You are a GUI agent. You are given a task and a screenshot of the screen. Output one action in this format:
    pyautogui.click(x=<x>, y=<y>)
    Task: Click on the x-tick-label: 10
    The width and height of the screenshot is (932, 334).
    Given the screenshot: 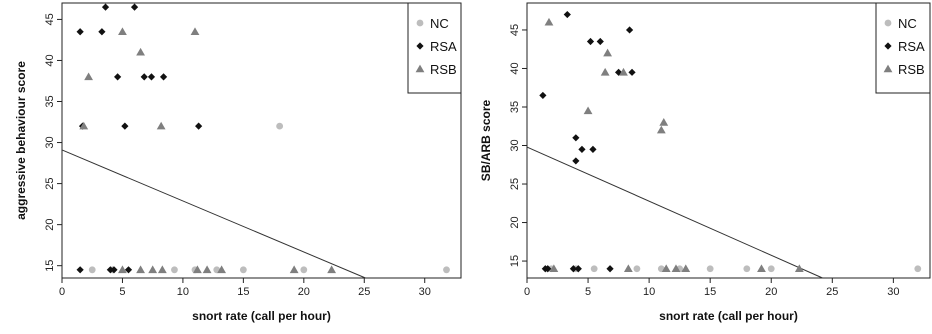 What is the action you would take?
    pyautogui.click(x=183, y=292)
    